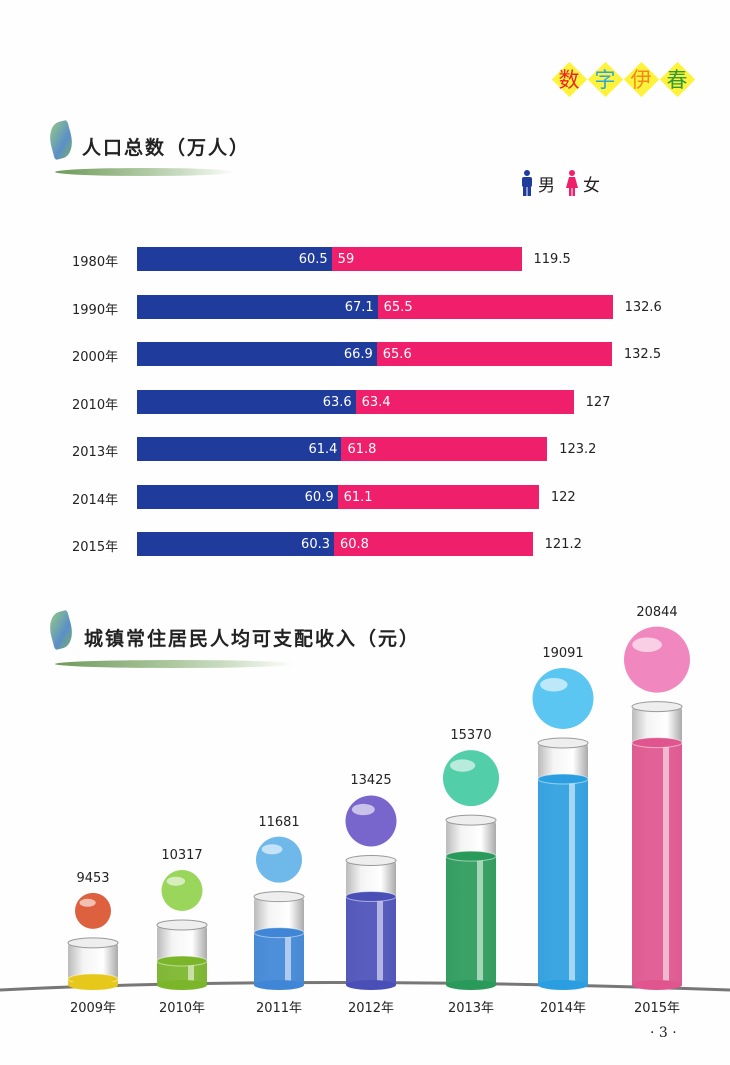  Describe the element at coordinates (95, 262) in the screenshot. I see `category-label: 1980年` at that location.